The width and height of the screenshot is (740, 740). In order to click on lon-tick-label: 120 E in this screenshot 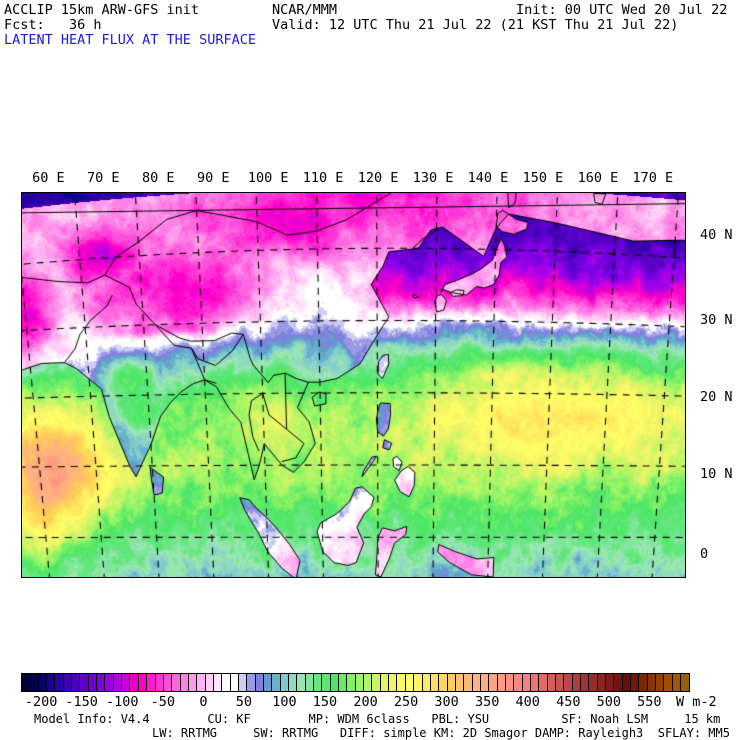, I will do `click(378, 178)`.